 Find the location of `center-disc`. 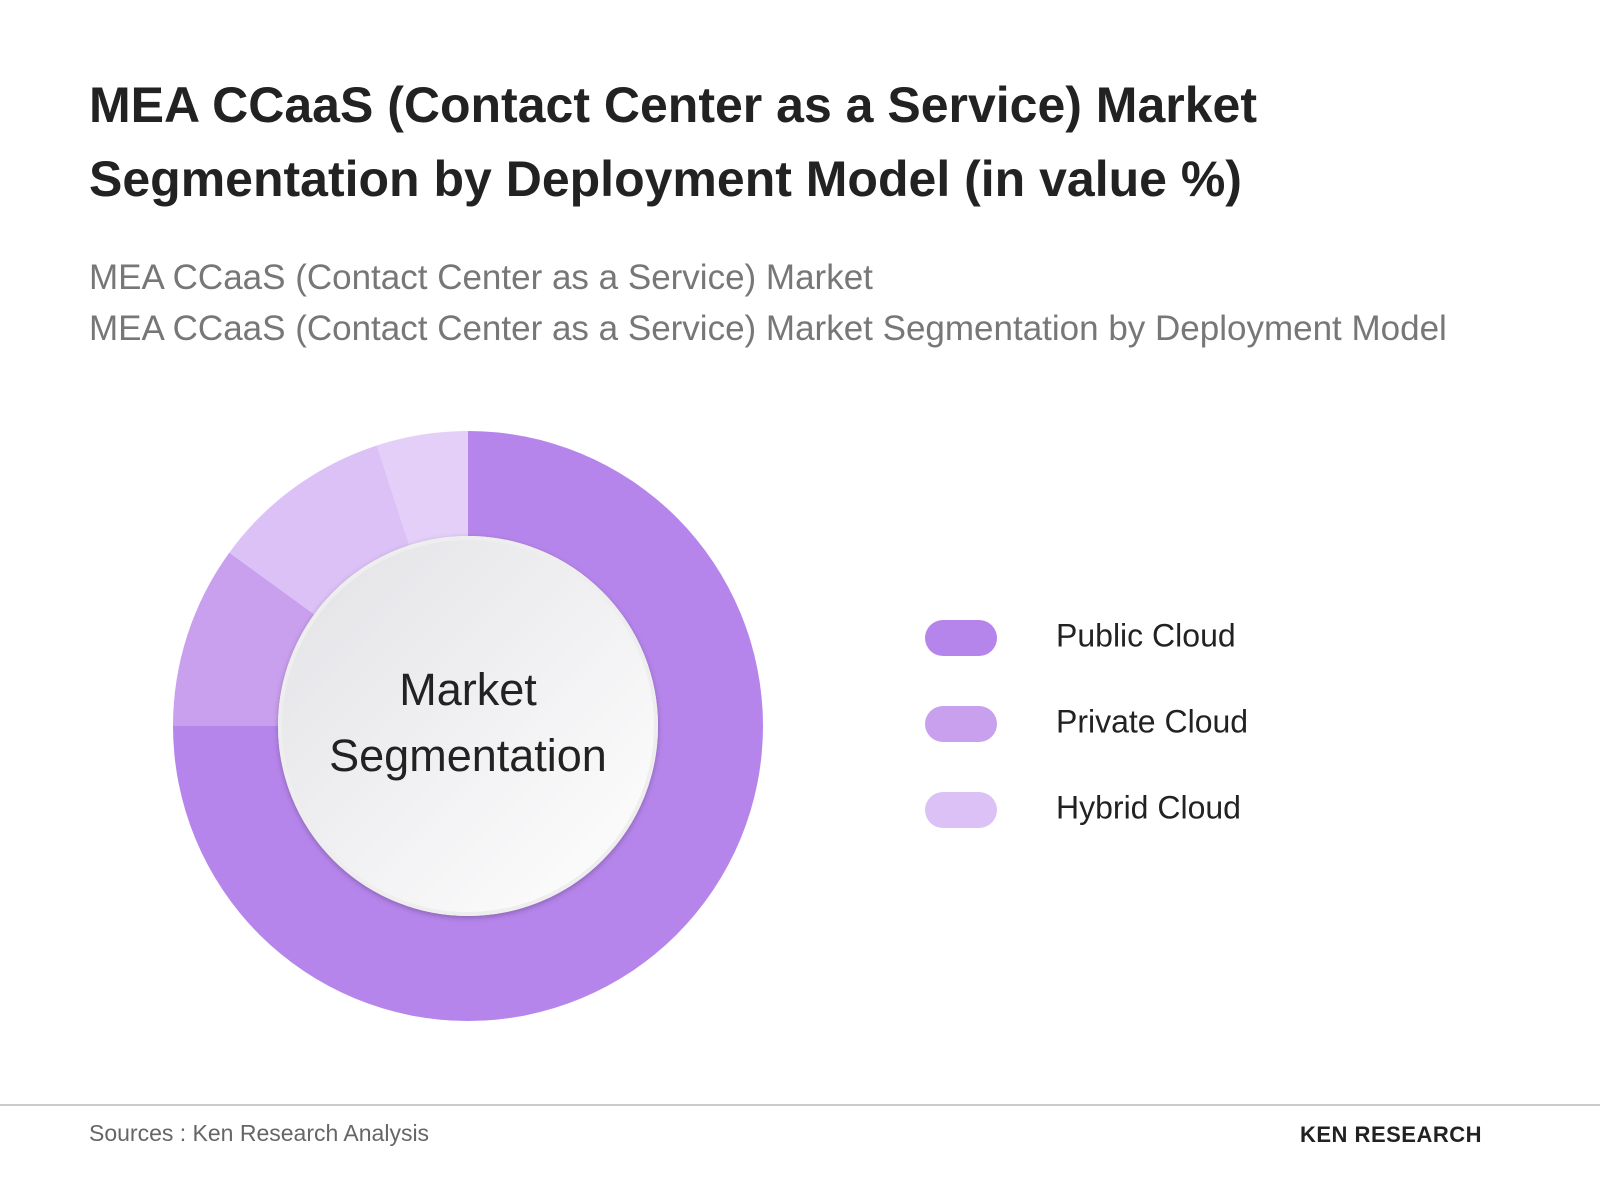

center-disc is located at coordinates (468, 726).